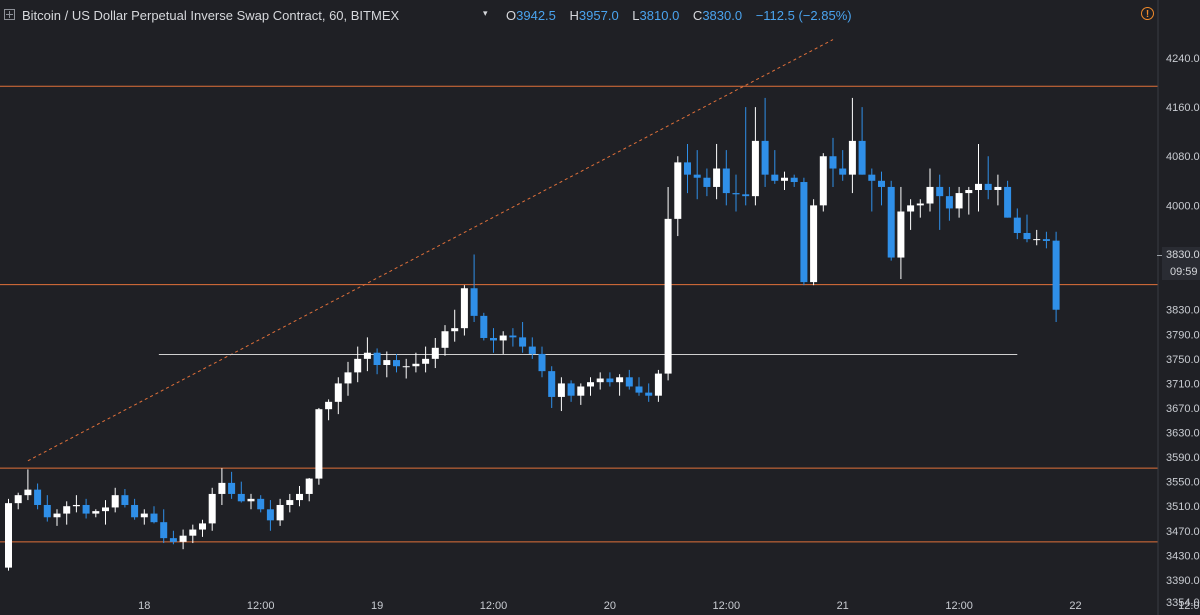  I want to click on y-tick-label: 3510.0, so click(1183, 507).